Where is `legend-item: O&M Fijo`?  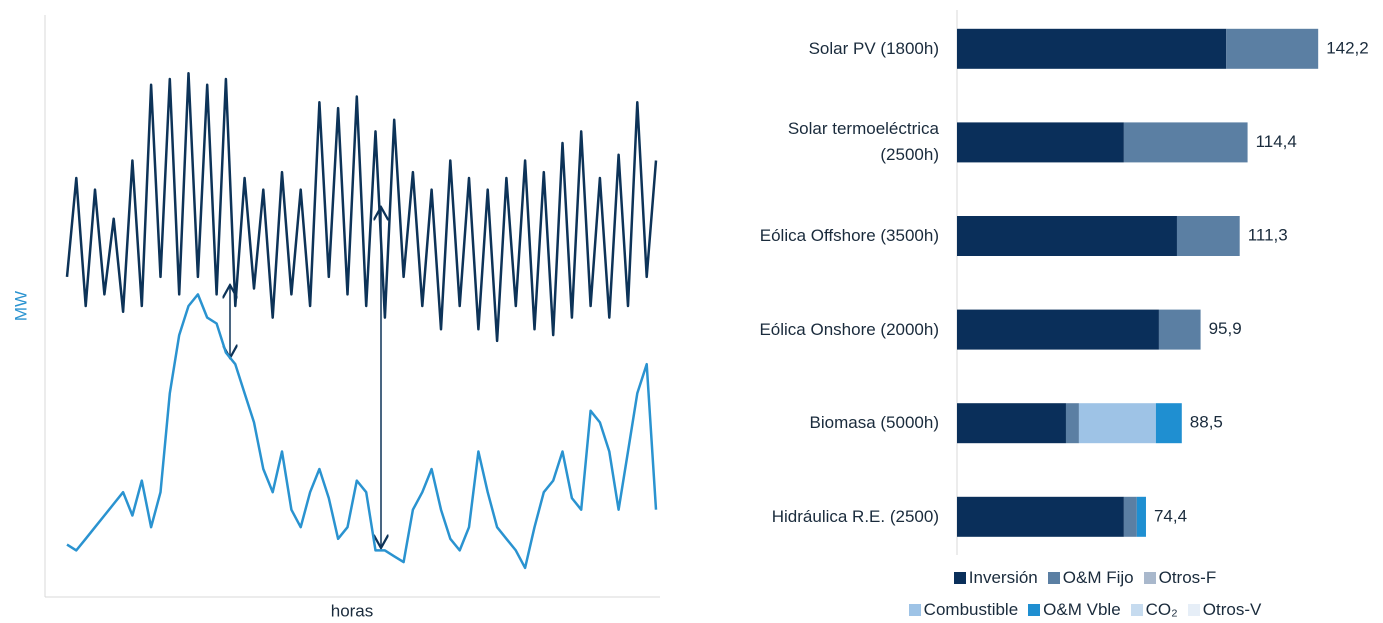 legend-item: O&M Fijo is located at coordinates (1090, 578).